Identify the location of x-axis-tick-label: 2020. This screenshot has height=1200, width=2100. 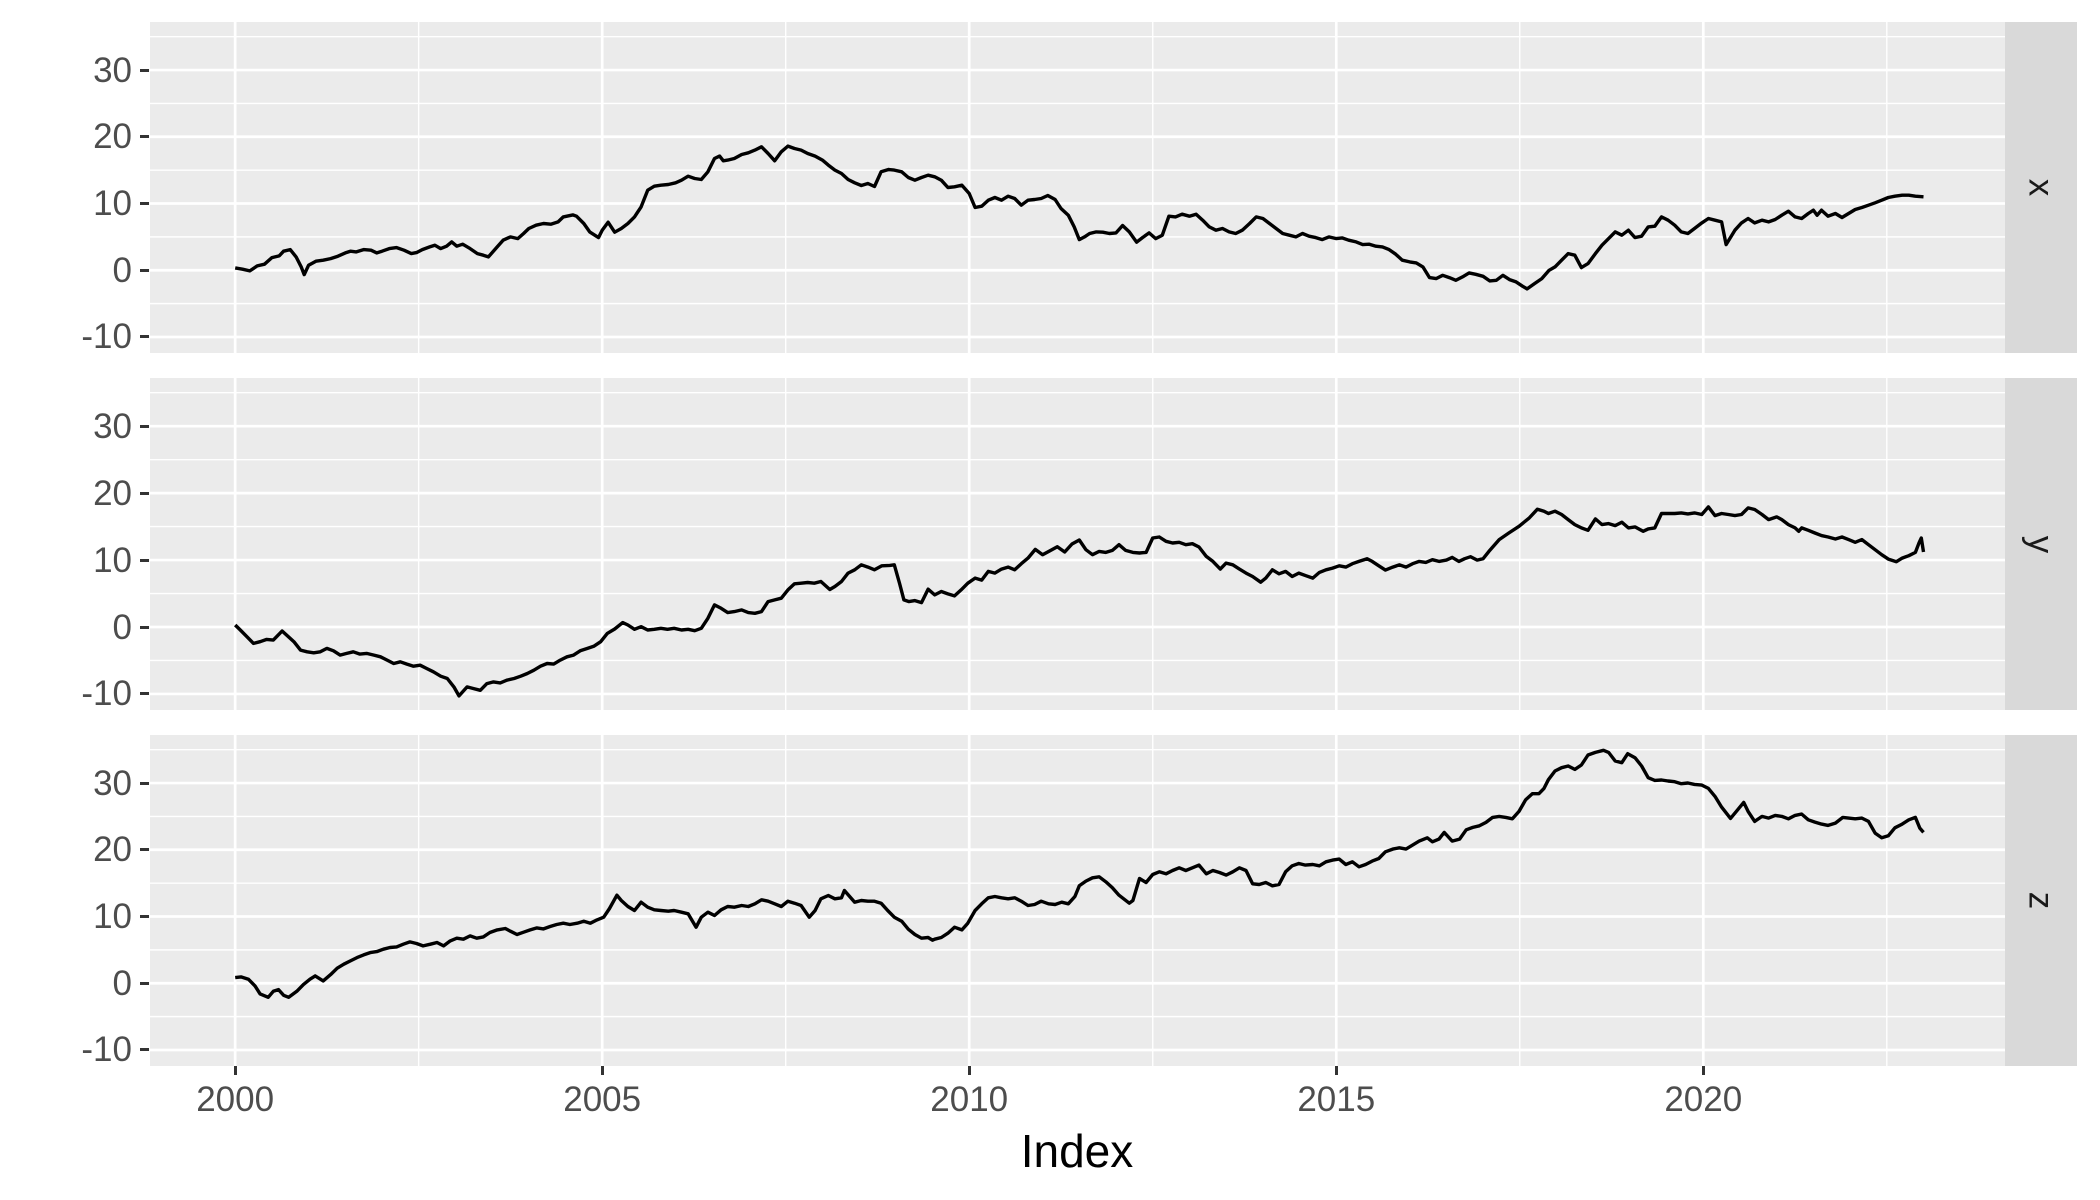
(1703, 1099).